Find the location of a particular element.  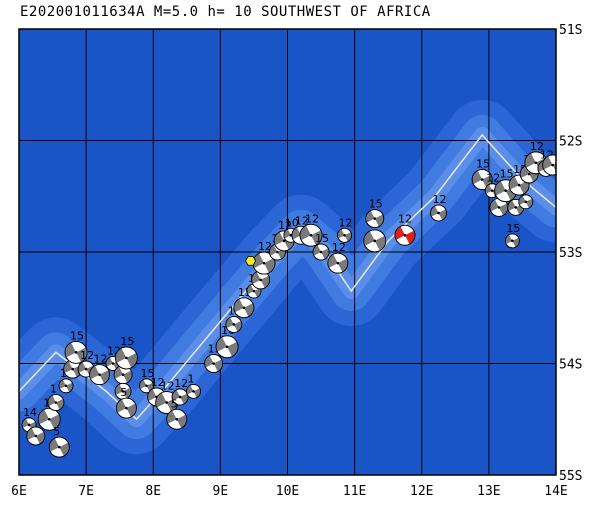

lat-tick-label: 52S is located at coordinates (570, 142).